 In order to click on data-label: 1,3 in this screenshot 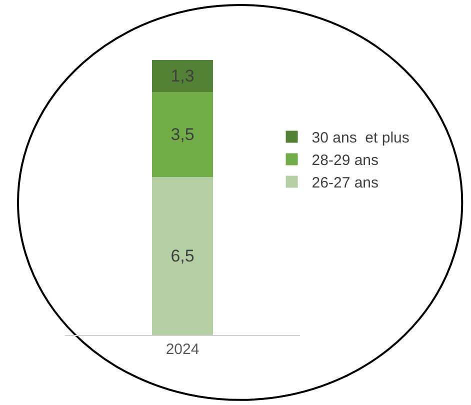, I will do `click(182, 76)`.